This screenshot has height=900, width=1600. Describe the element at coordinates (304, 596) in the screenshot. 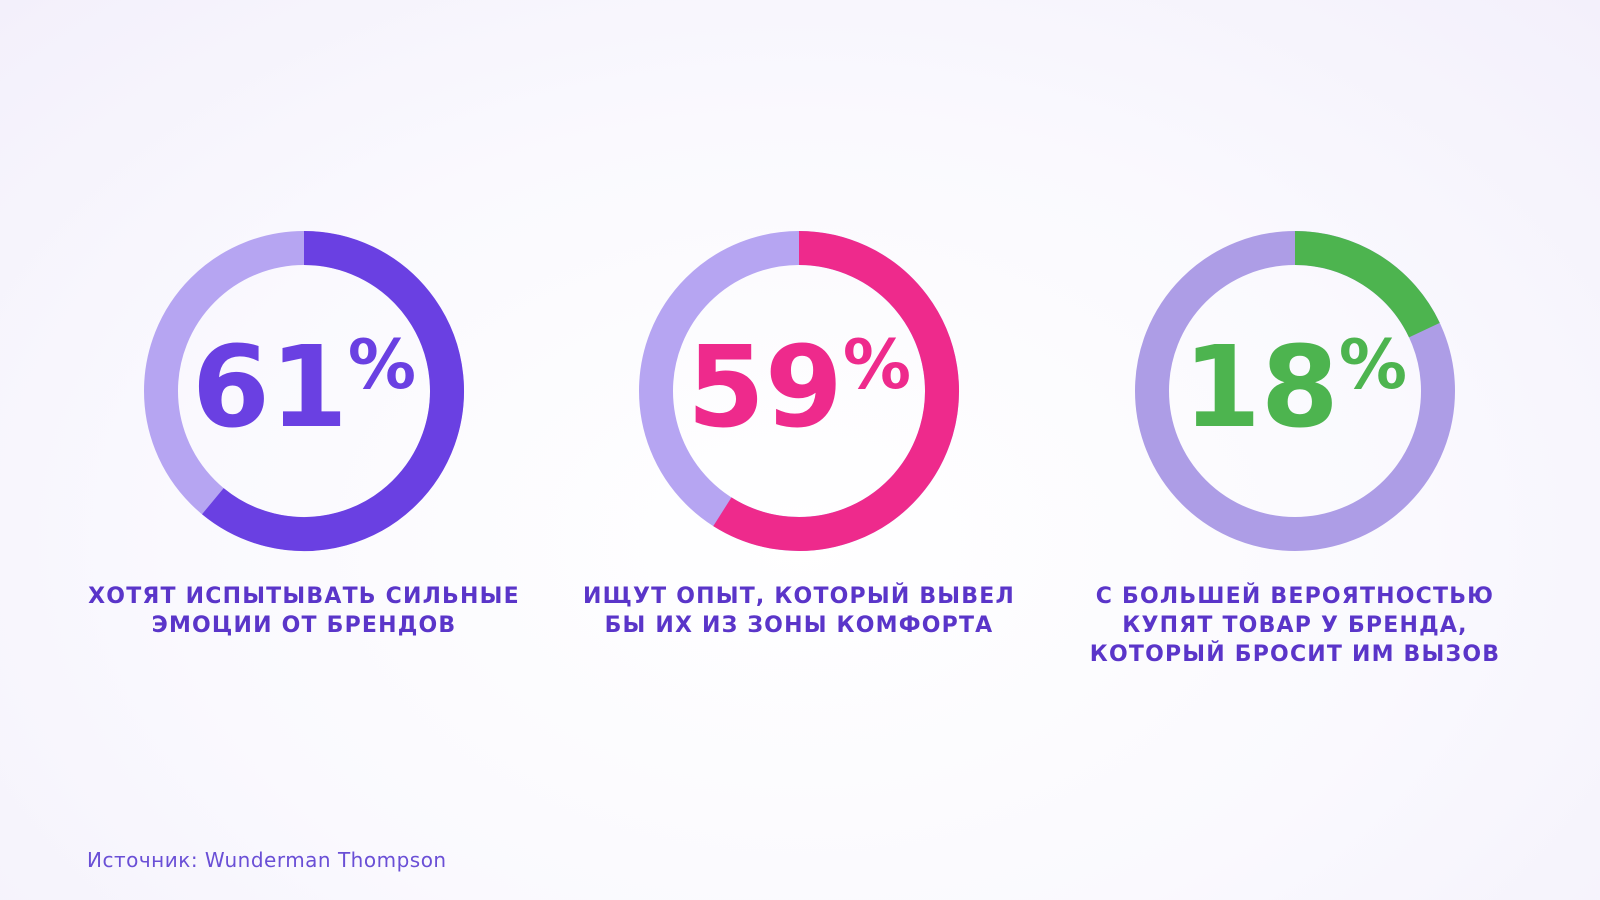

I see `caption: ХОТЯТ ИСПЫТЫВАТЬ СИЛЬНЫЕ` at that location.